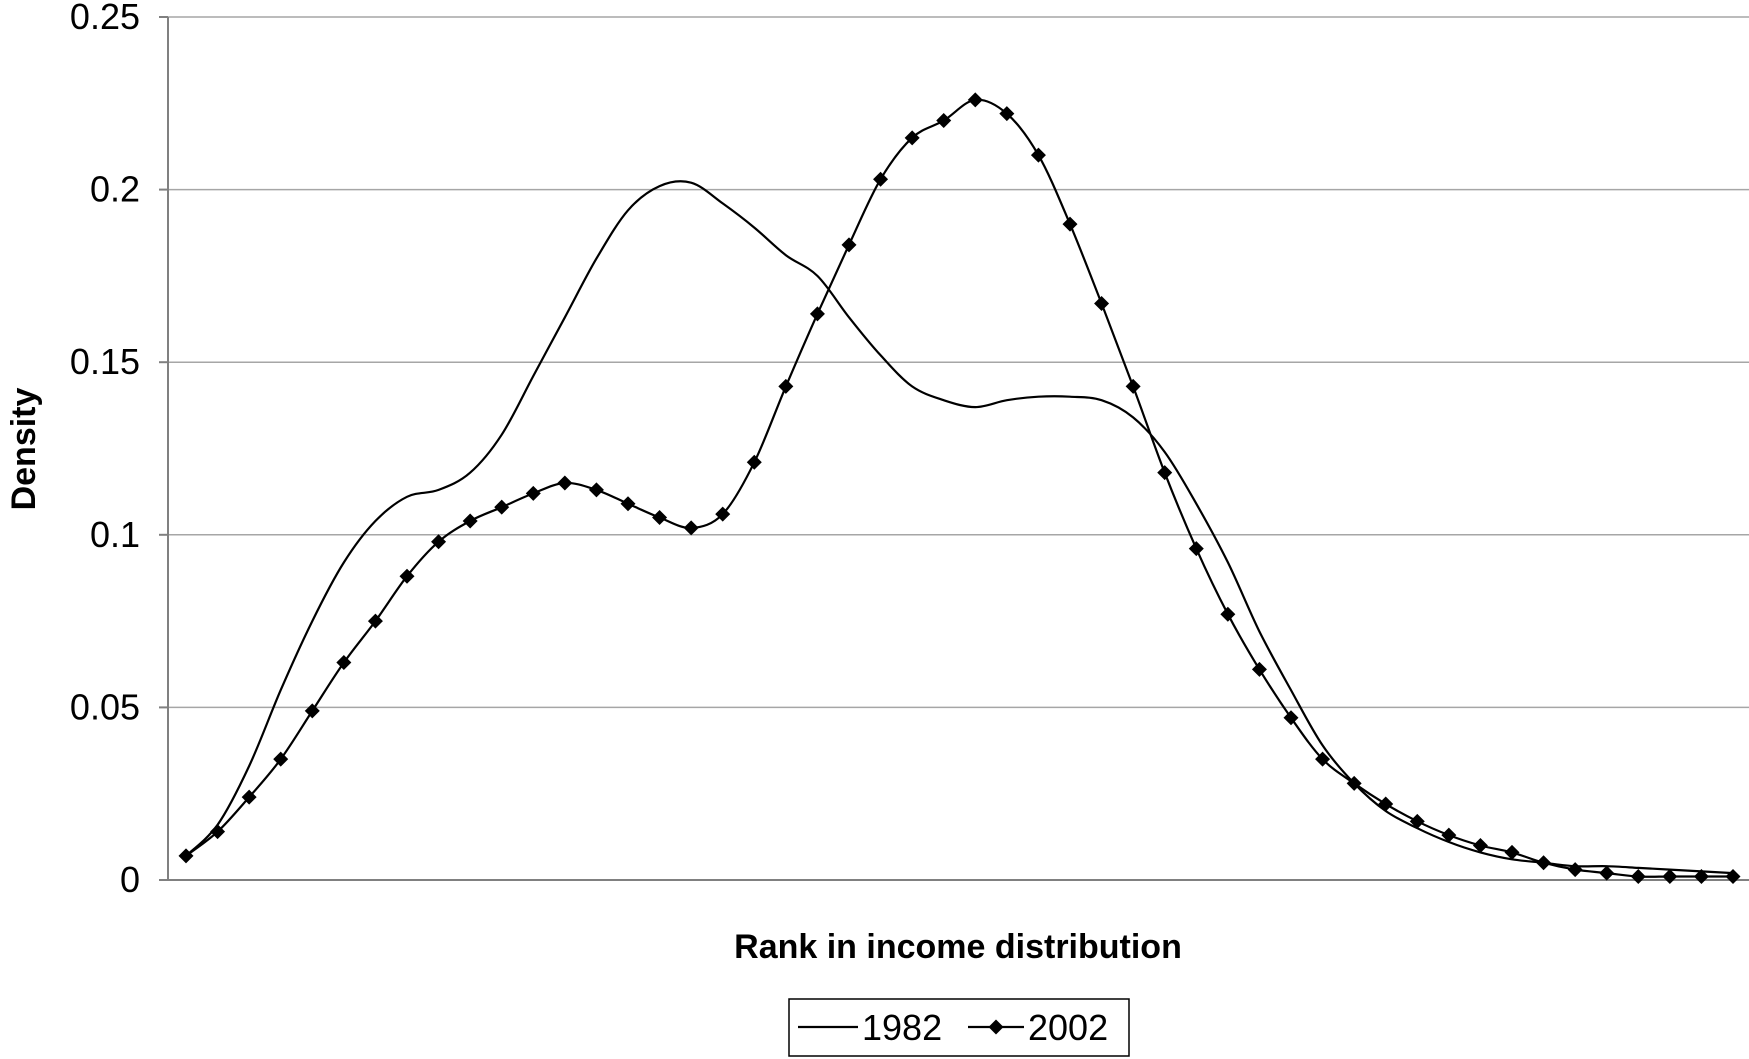  What do you see at coordinates (1068, 1027) in the screenshot?
I see `legend-label-2002: 2002` at bounding box center [1068, 1027].